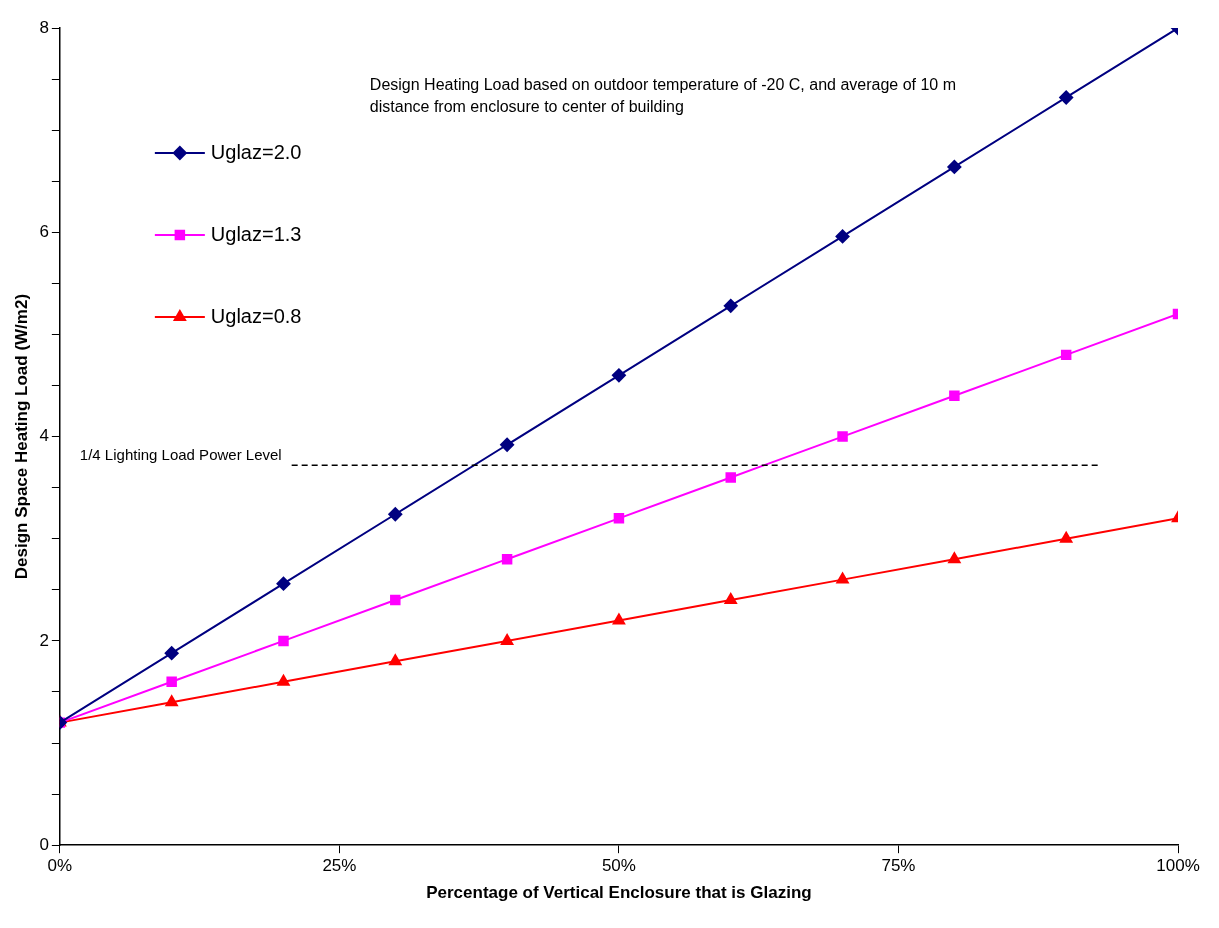 This screenshot has width=1219, height=928. What do you see at coordinates (21, 436) in the screenshot?
I see `y-axis-title: Design Space Heating Load (W/m2)` at bounding box center [21, 436].